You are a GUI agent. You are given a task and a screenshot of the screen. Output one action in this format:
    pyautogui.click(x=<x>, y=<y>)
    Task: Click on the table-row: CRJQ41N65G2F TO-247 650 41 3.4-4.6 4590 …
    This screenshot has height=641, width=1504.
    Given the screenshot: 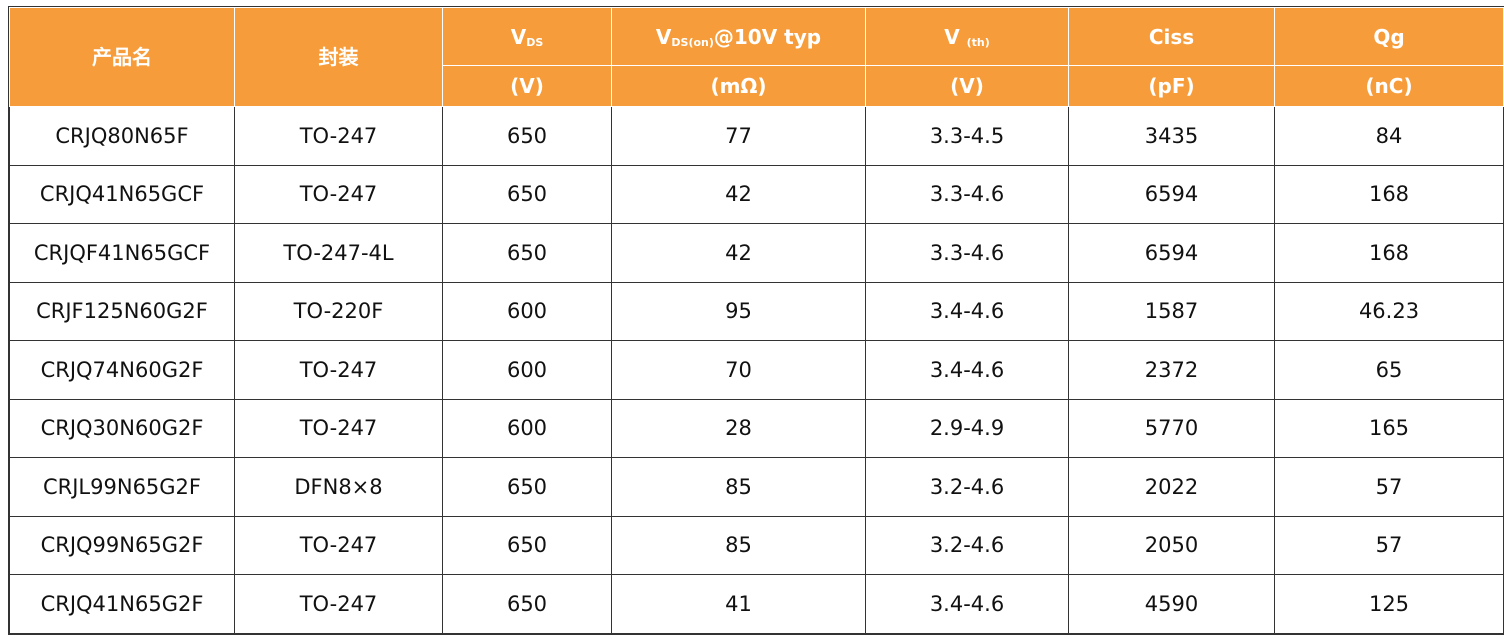 What is the action you would take?
    pyautogui.click(x=756, y=604)
    